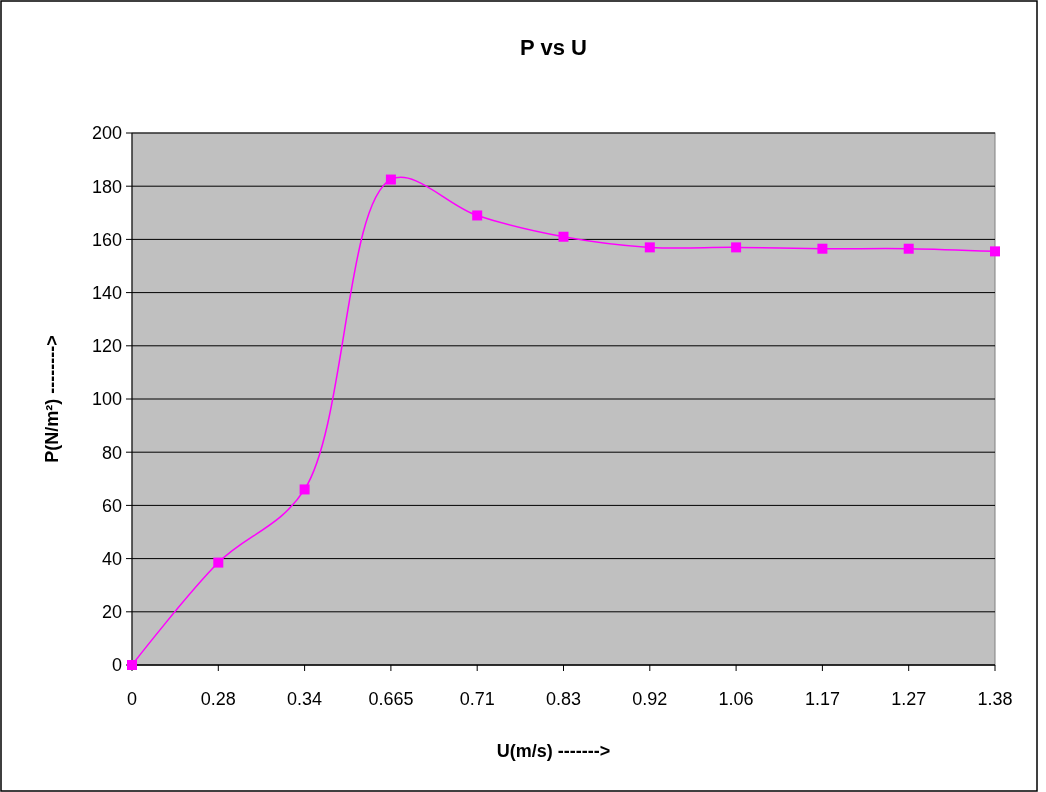  What do you see at coordinates (106, 239) in the screenshot?
I see `y-tick-label: 160` at bounding box center [106, 239].